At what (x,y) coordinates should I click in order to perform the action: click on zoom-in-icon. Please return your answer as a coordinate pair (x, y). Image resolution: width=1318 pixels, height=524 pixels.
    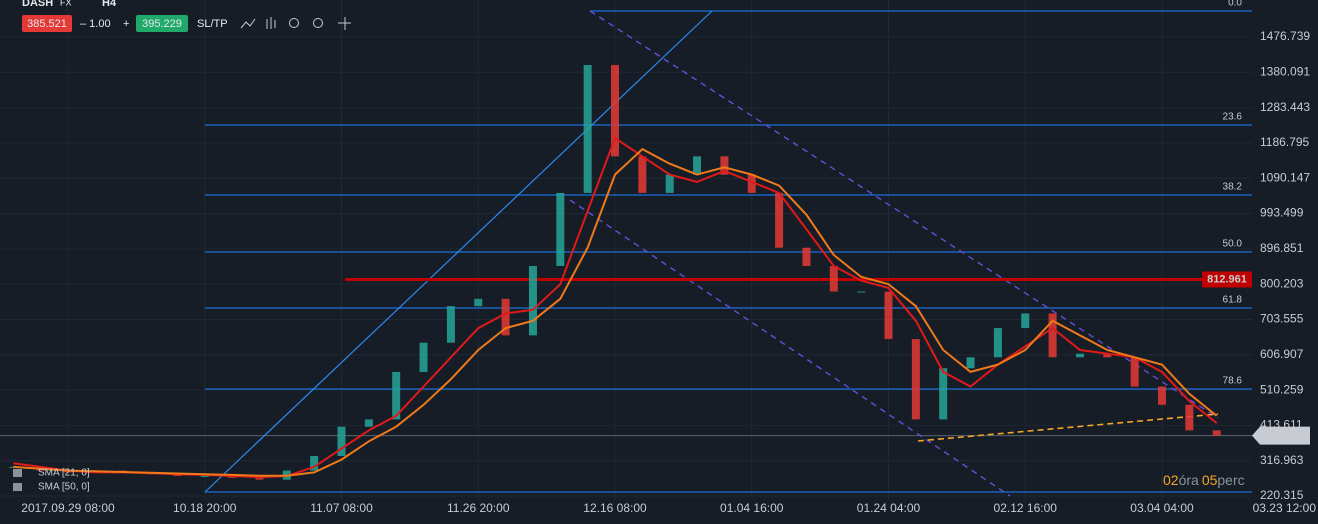
    Looking at the image, I should click on (318, 23).